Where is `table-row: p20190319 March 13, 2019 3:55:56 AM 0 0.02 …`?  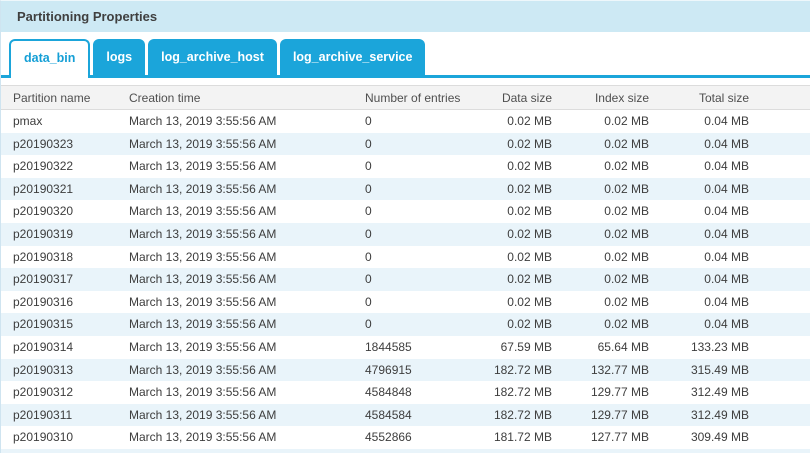
table-row: p20190319 March 13, 2019 3:55:56 AM 0 0.02 … is located at coordinates (405, 234).